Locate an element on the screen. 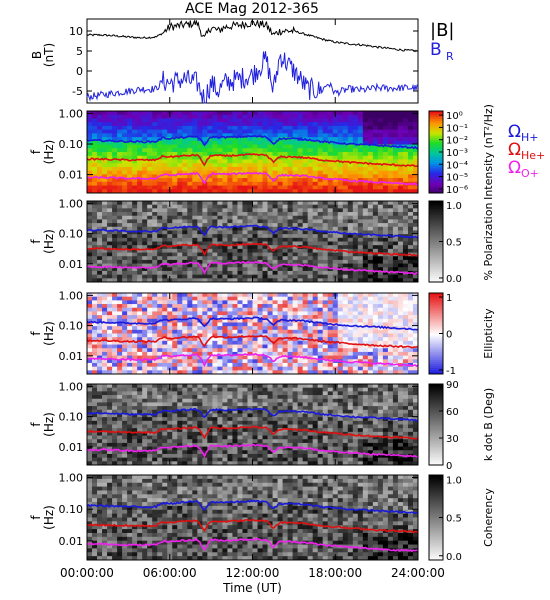 The image size is (550, 600). y-tick-label: 1.00 is located at coordinates (71, 113).